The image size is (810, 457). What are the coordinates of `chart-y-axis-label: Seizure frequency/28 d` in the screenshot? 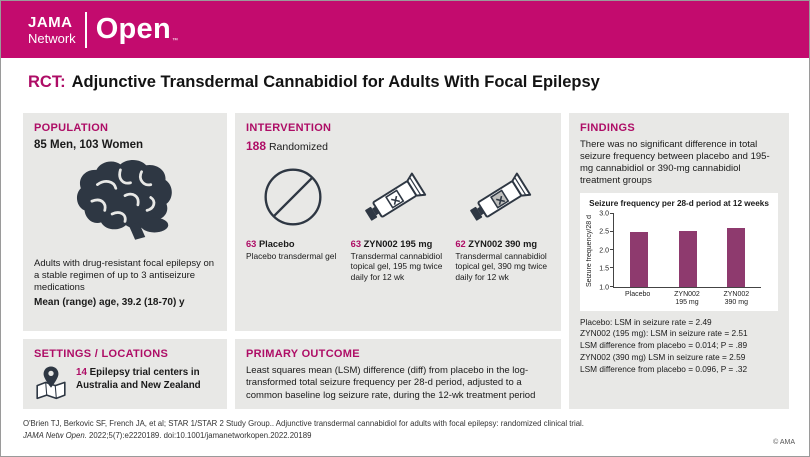 It's located at (589, 250).